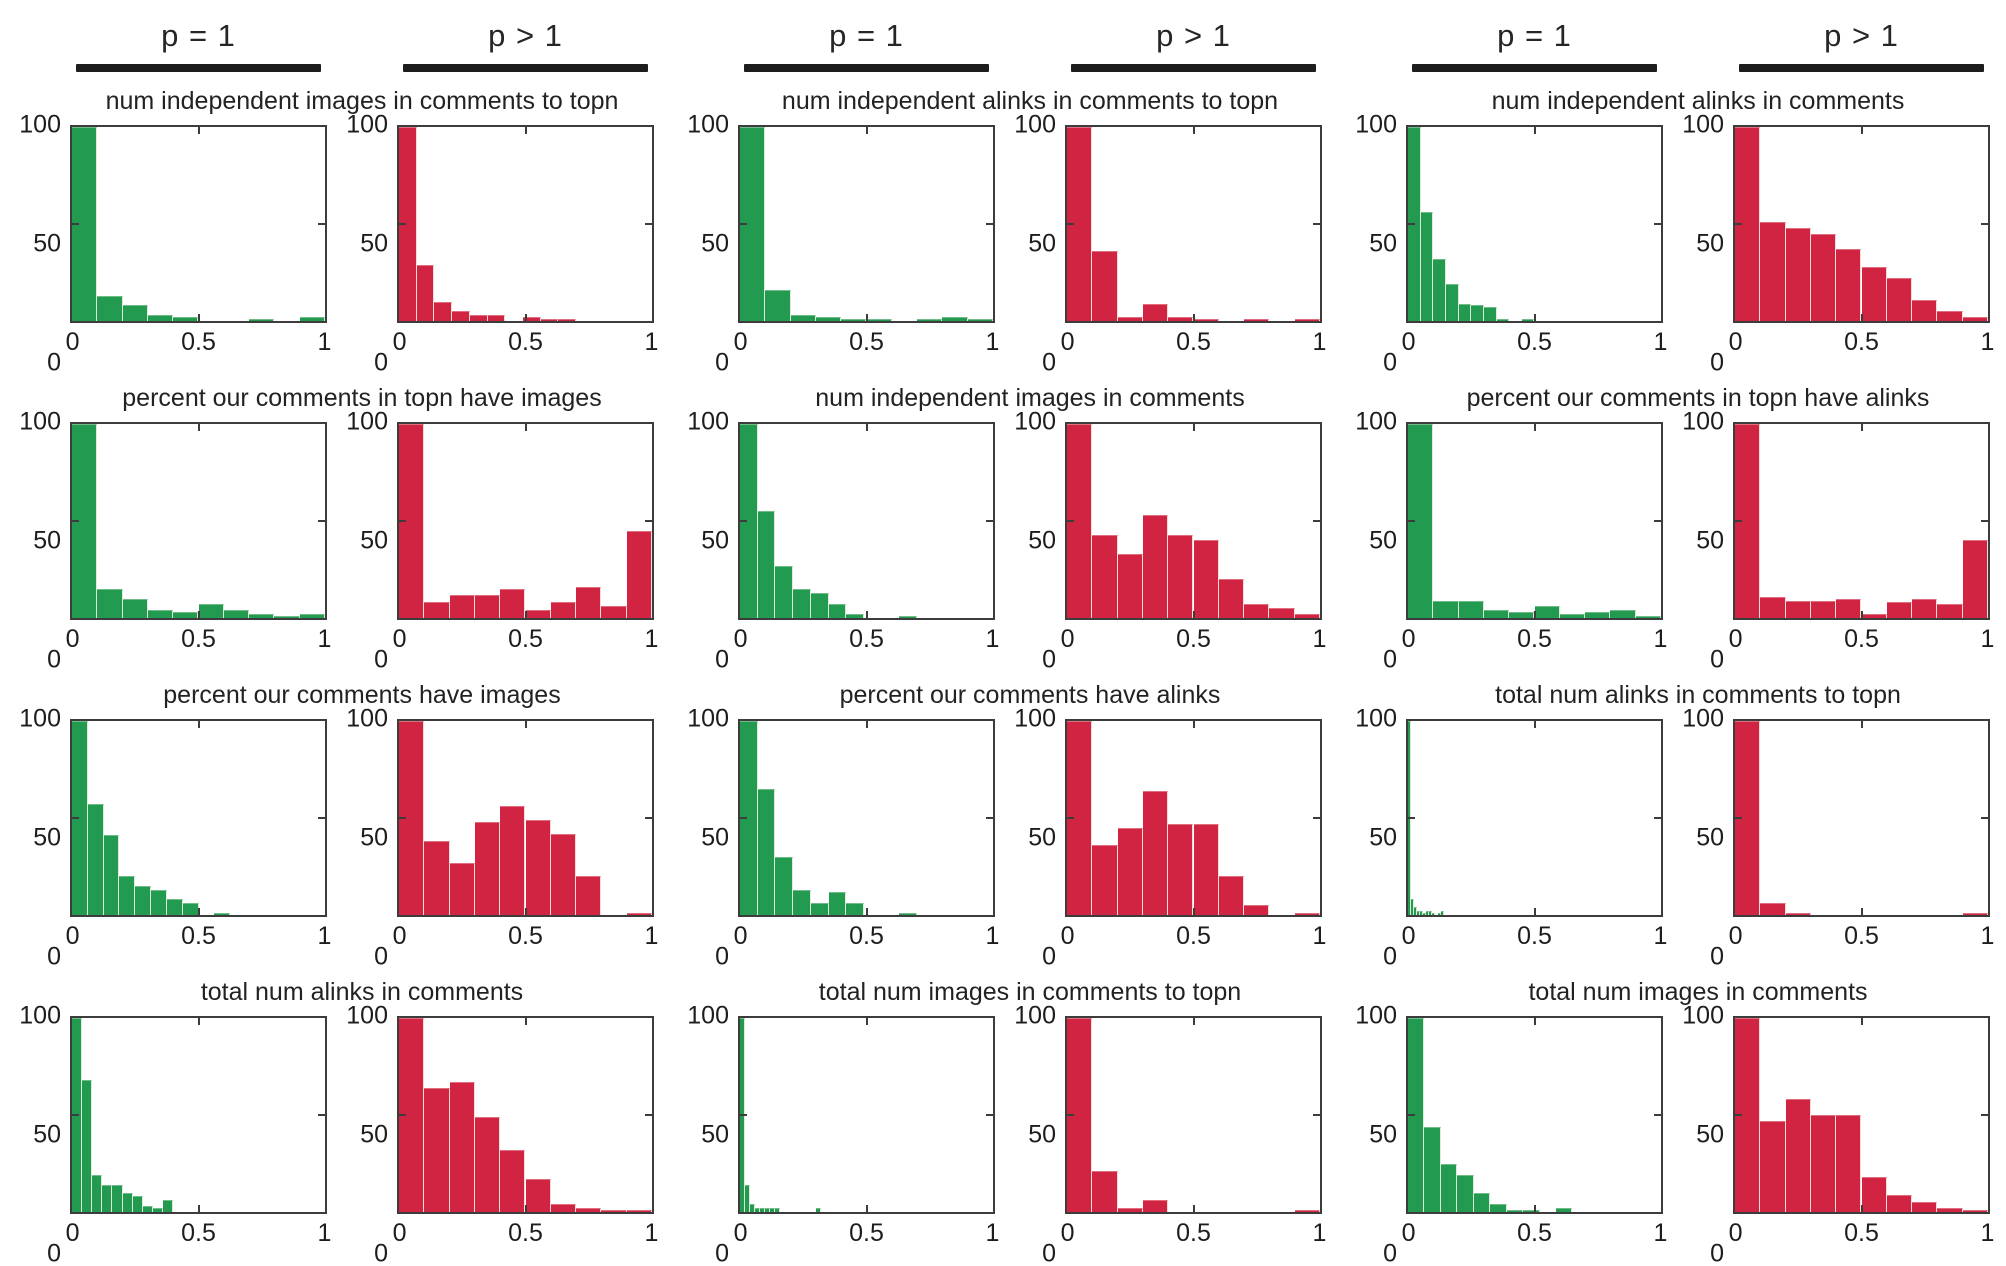 This screenshot has width=2006, height=1266. Describe the element at coordinates (1833, 44) in the screenshot. I see `p-greater-1-header: p > 1` at that location.